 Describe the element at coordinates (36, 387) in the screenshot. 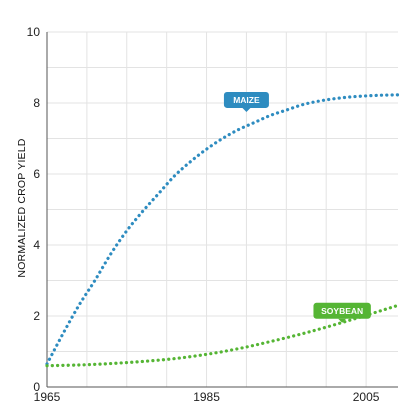

I see `y-tick-label: 0` at that location.